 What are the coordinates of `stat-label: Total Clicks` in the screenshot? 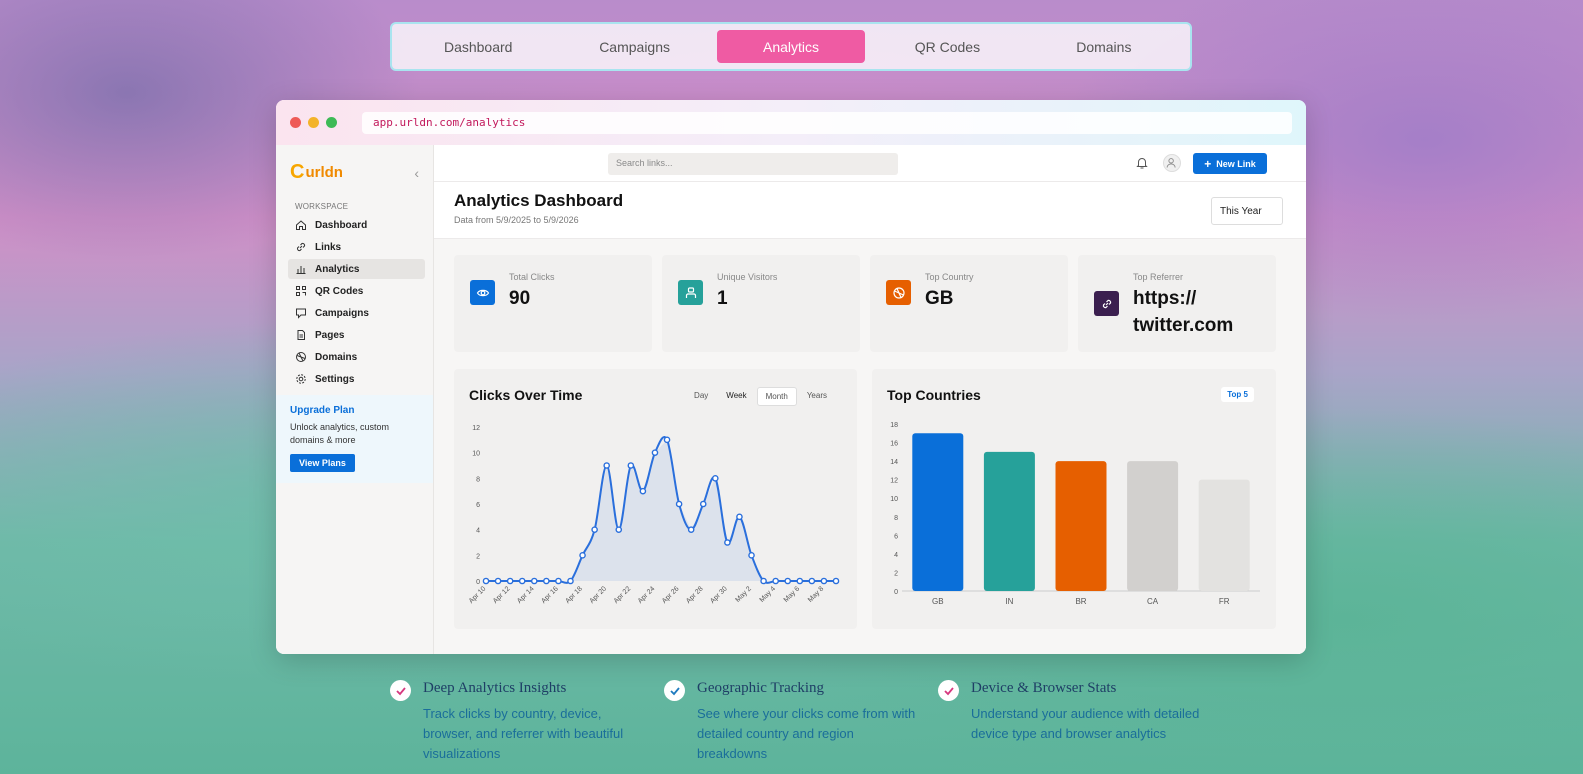 It's located at (532, 277).